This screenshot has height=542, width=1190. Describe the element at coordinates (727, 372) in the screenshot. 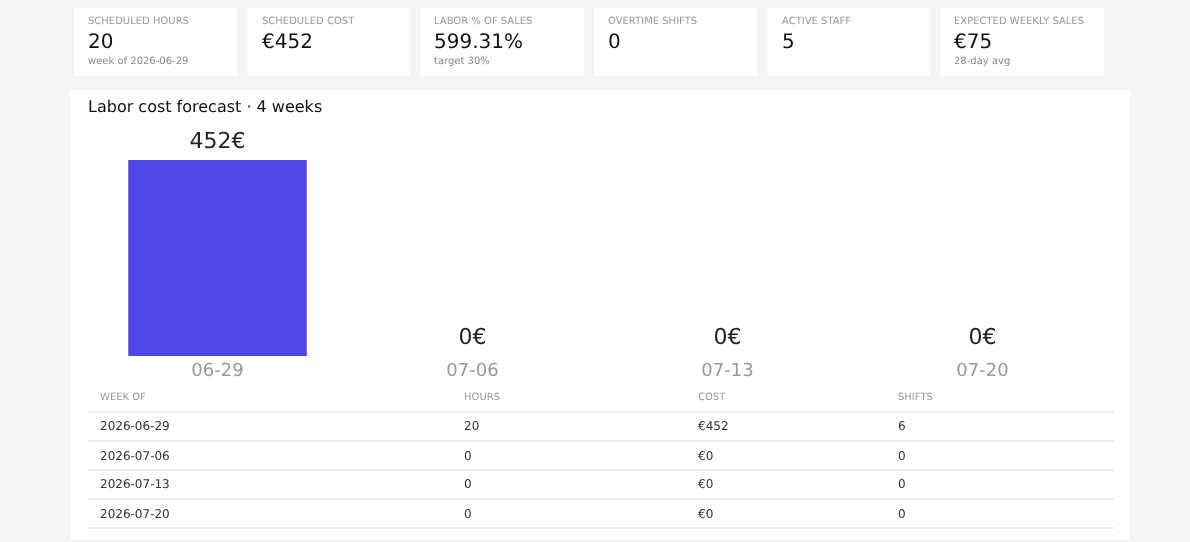

I see `x-tick-label: 07-13` at that location.